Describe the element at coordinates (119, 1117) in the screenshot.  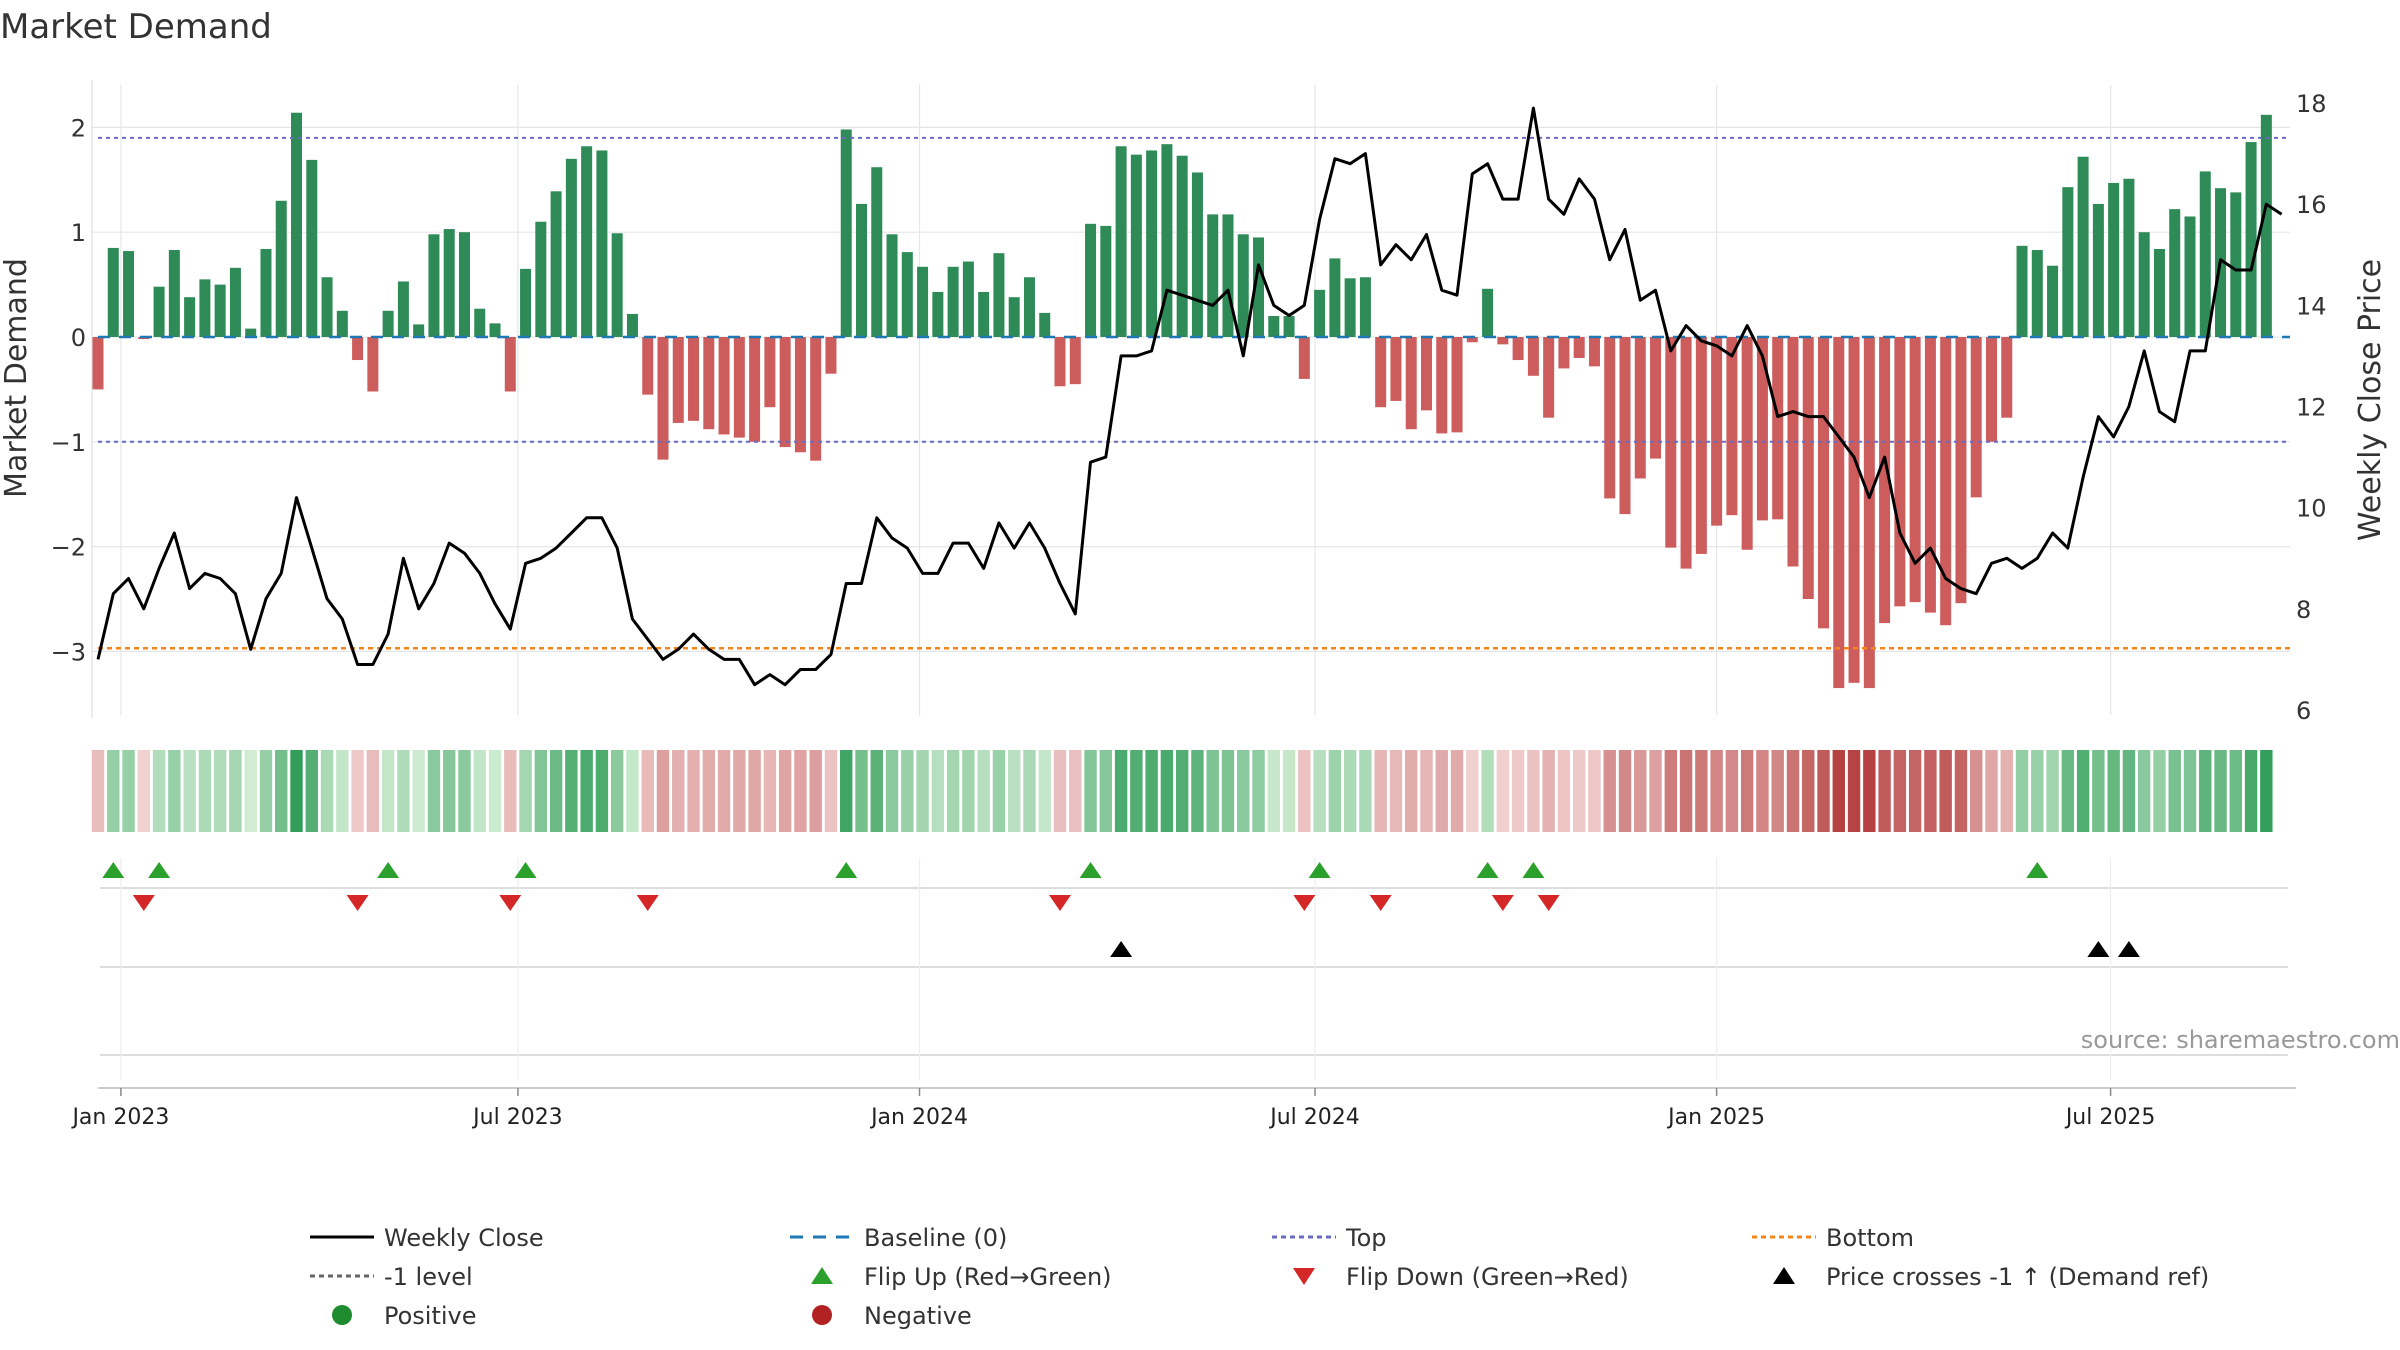
I see `x-tick-label: Jan 2023` at that location.